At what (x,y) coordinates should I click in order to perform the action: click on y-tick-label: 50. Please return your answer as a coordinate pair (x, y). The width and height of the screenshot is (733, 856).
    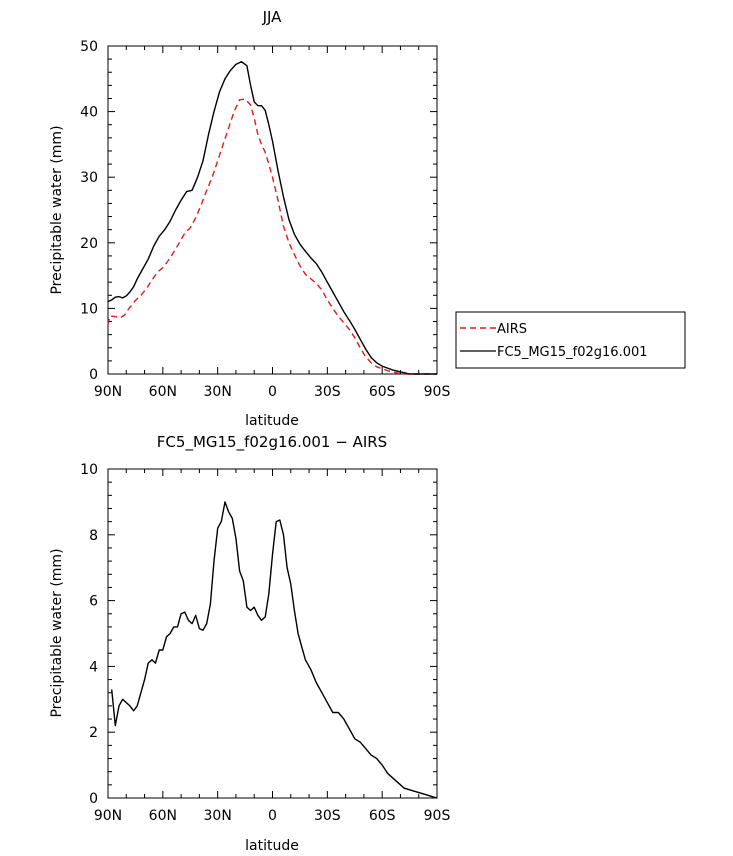
    Looking at the image, I should click on (89, 47).